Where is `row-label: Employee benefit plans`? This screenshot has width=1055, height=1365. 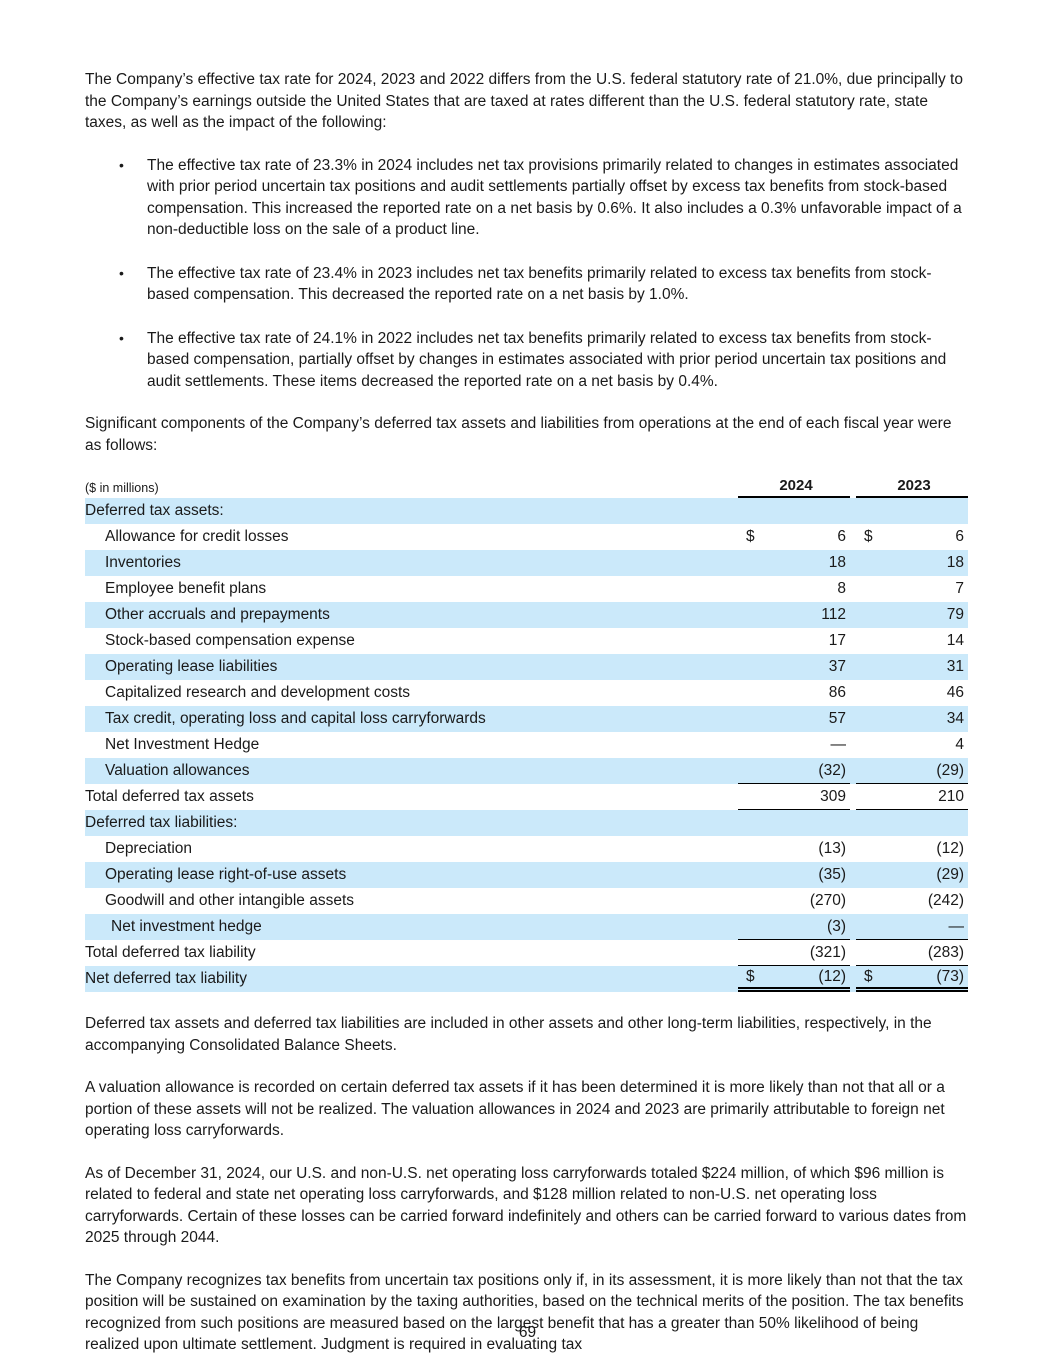
row-label: Employee benefit plans is located at coordinates (186, 588).